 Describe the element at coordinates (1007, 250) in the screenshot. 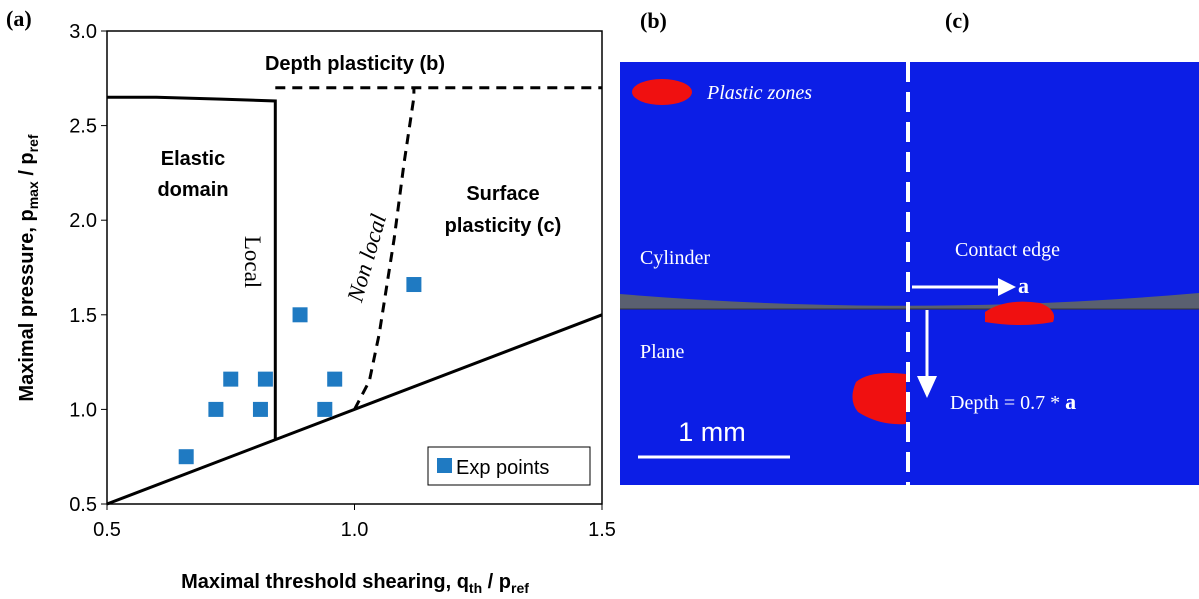

I see `contact-label: Contact edge` at that location.